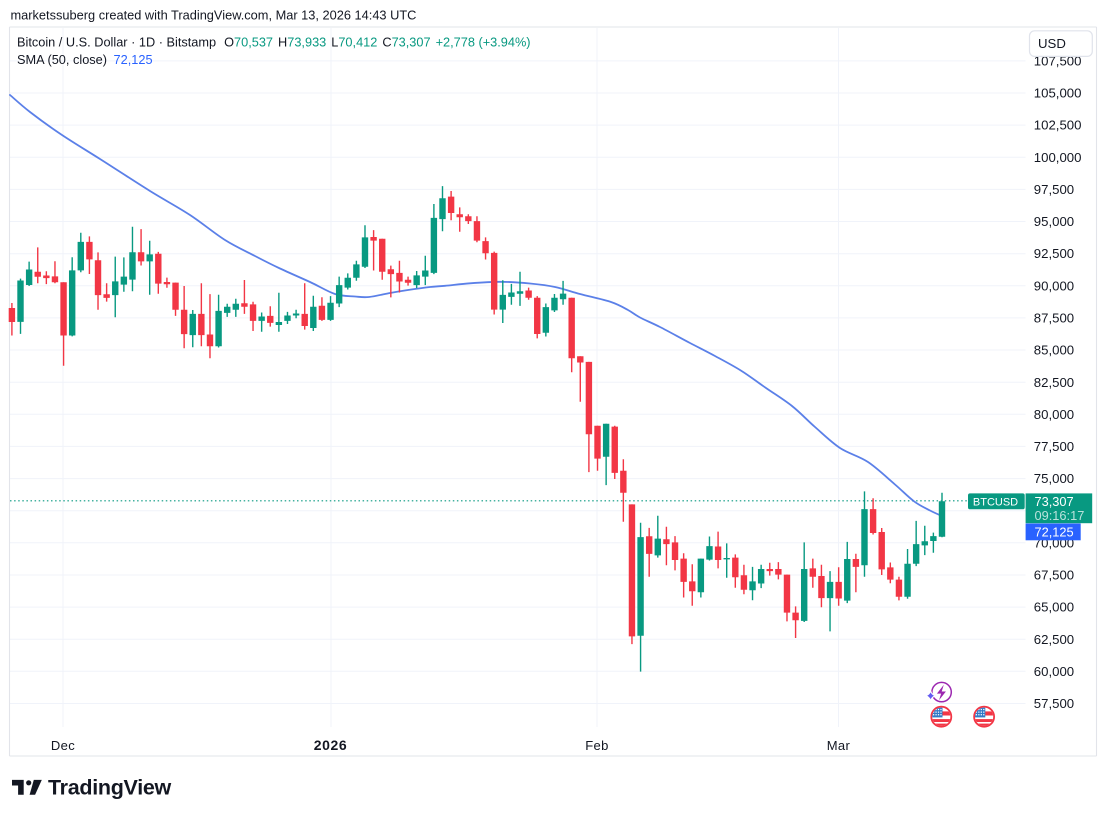 The width and height of the screenshot is (1107, 818). Describe the element at coordinates (1058, 157) in the screenshot. I see `svg-text: 100,000` at that location.